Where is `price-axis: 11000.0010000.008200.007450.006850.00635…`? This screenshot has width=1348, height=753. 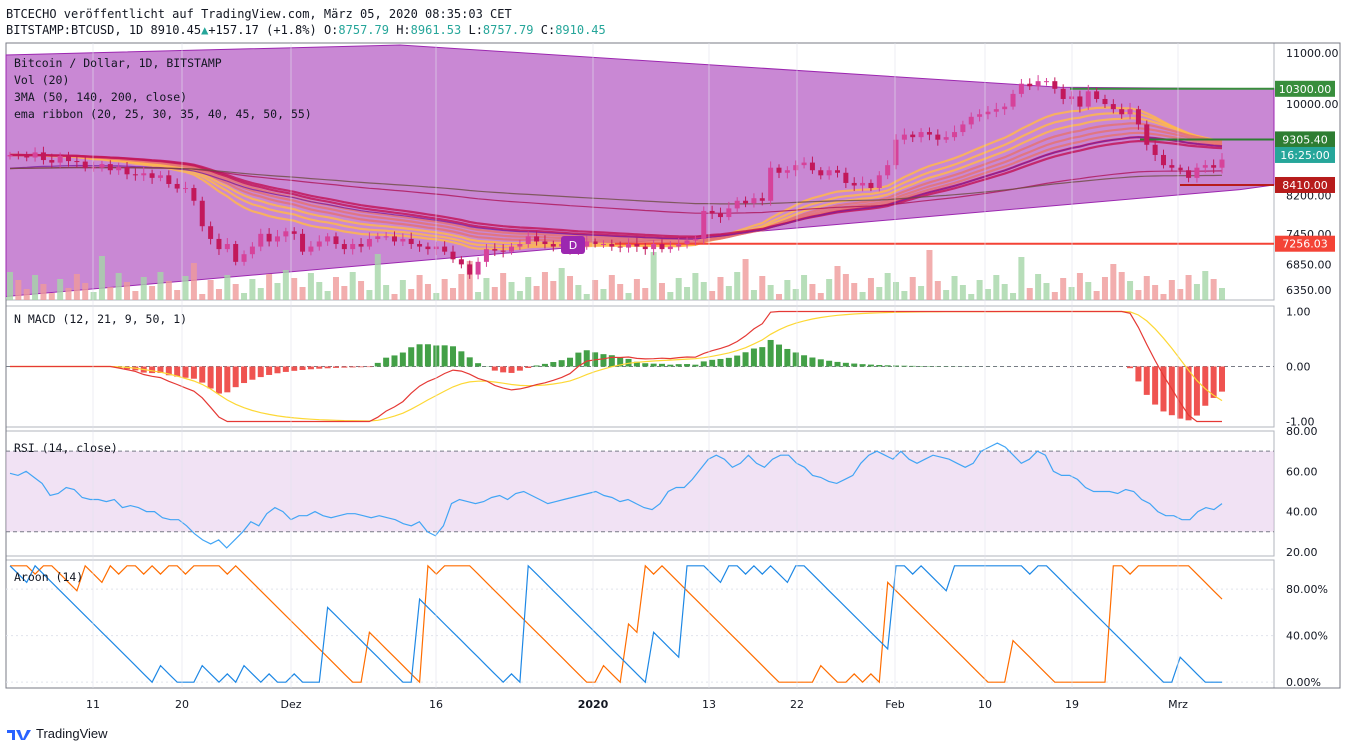 price-axis: 11000.0010000.008200.007450.006850.00635… is located at coordinates (1307, 368).